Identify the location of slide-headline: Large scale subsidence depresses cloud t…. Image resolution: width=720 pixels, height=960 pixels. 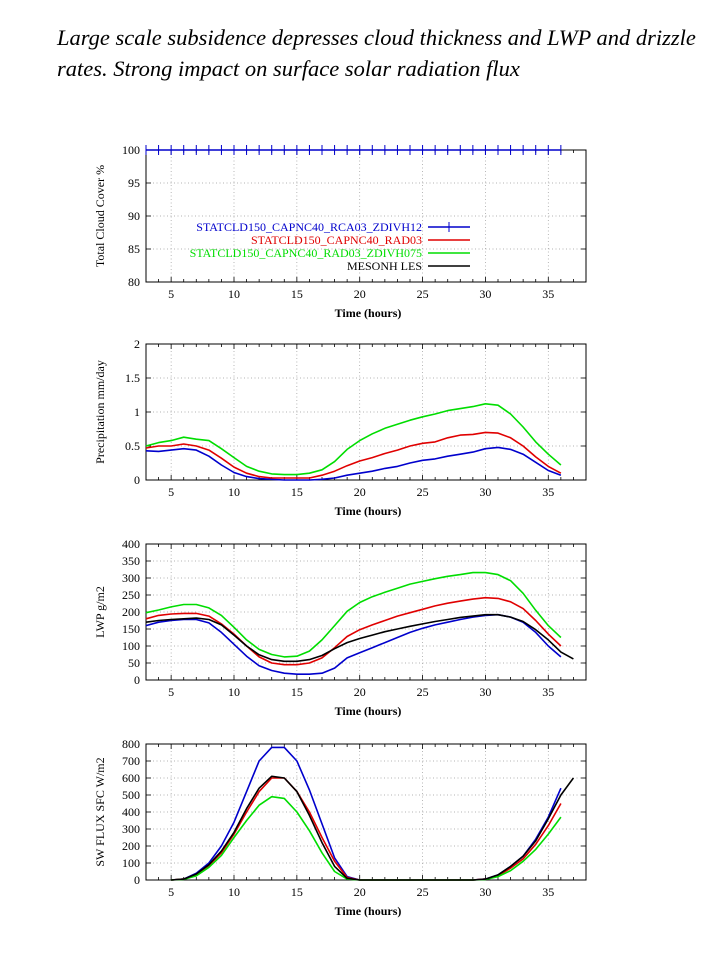
(376, 53).